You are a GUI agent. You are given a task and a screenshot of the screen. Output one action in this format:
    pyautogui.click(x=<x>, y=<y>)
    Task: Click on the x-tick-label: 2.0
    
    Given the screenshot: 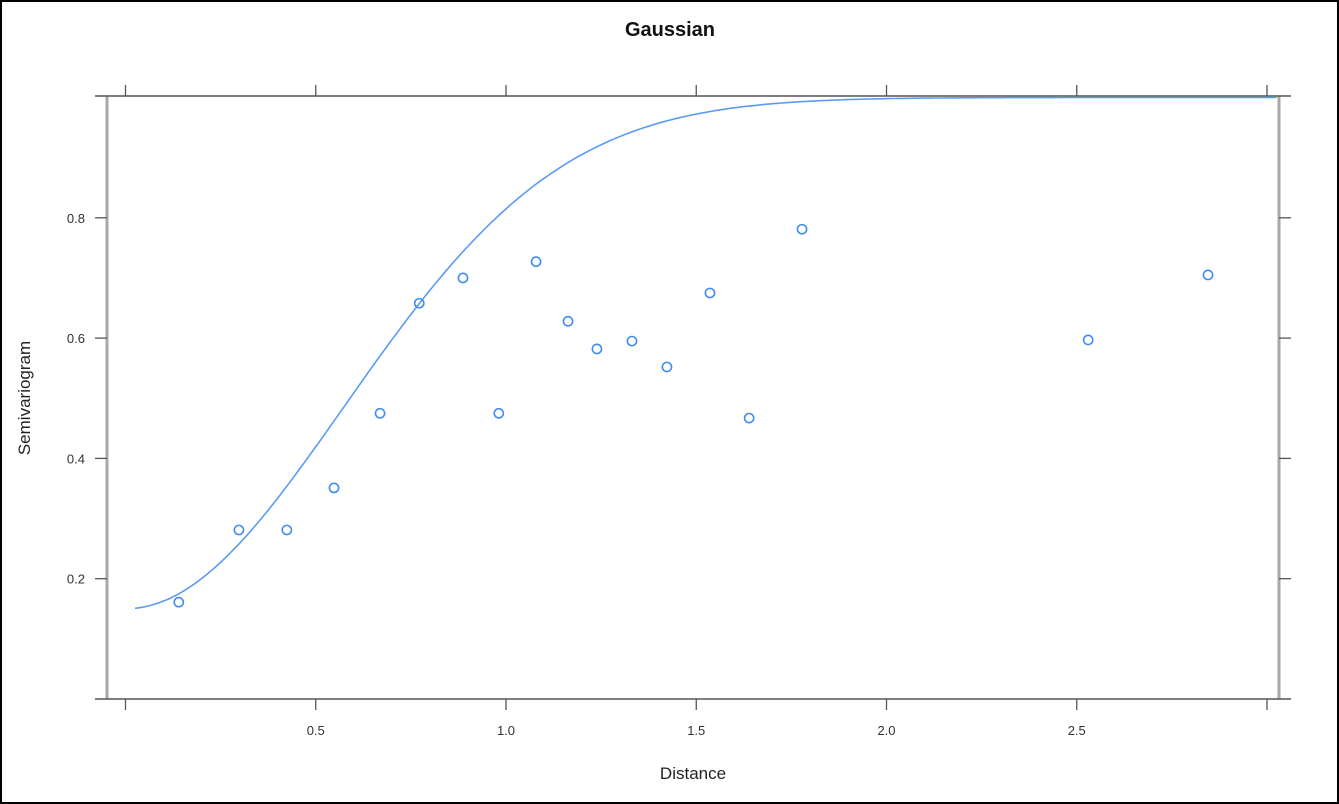 What is the action you would take?
    pyautogui.click(x=886, y=730)
    